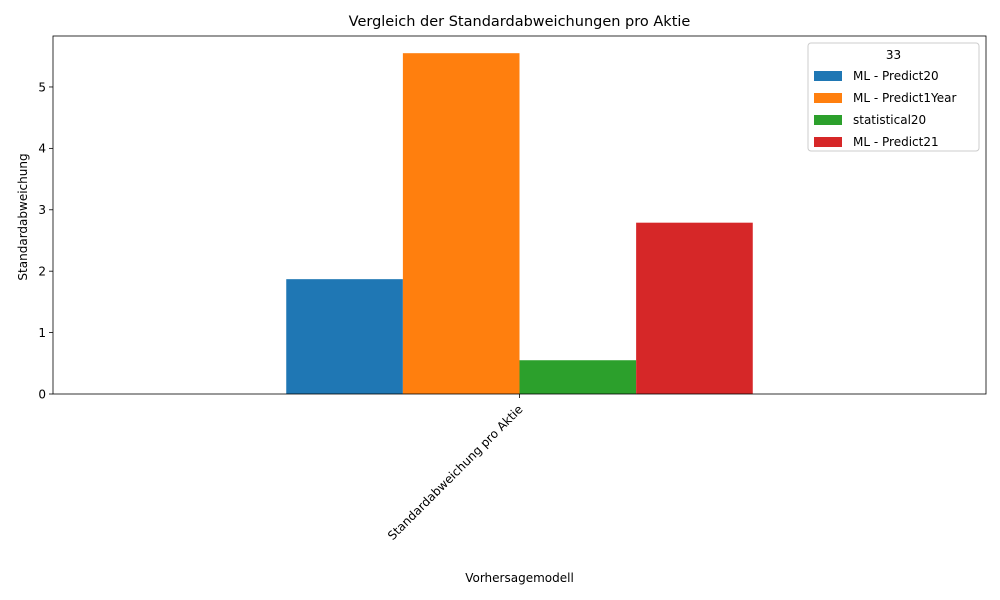 This screenshot has width=1000, height=600. Describe the element at coordinates (694, 308) in the screenshot. I see `bar-ml-predict21` at that location.